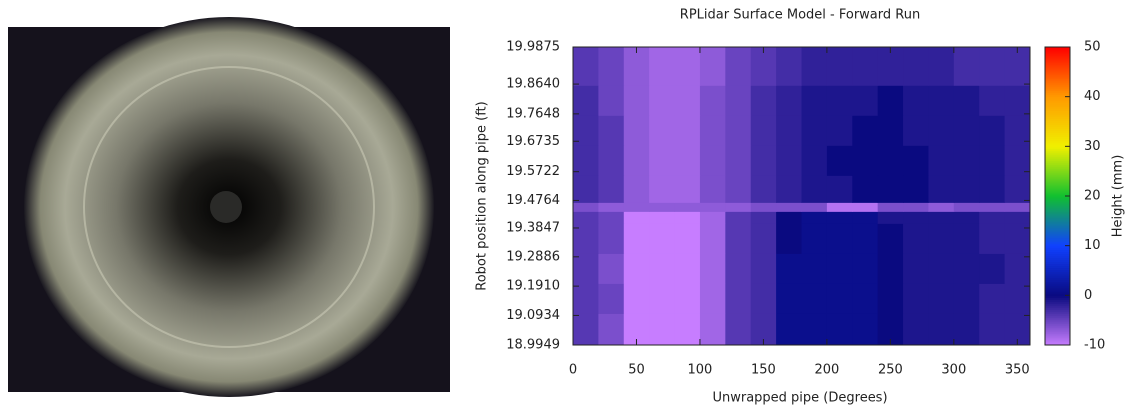 The height and width of the screenshot is (415, 1125). What do you see at coordinates (533, 47) in the screenshot?
I see `y-tick-label: 19.9875` at bounding box center [533, 47].